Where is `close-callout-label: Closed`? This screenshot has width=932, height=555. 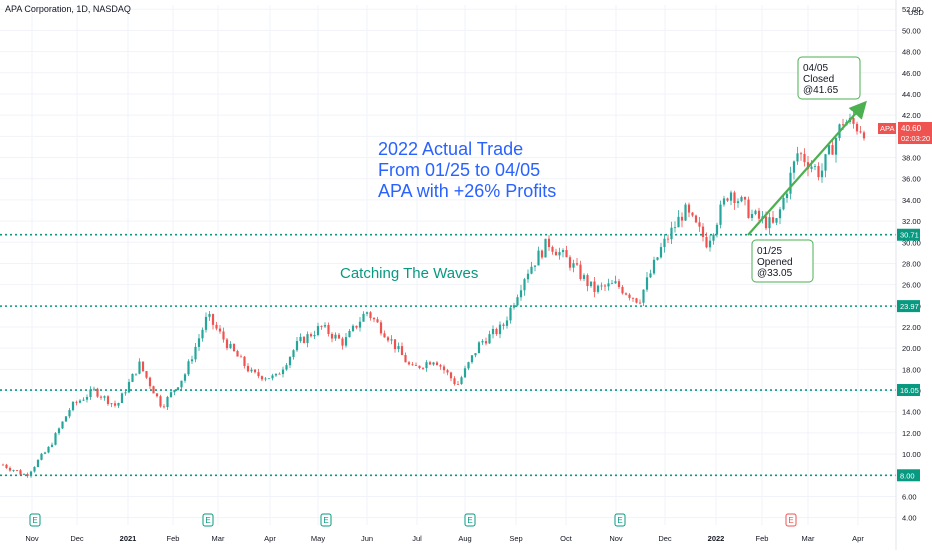 close-callout-label: Closed is located at coordinates (818, 79).